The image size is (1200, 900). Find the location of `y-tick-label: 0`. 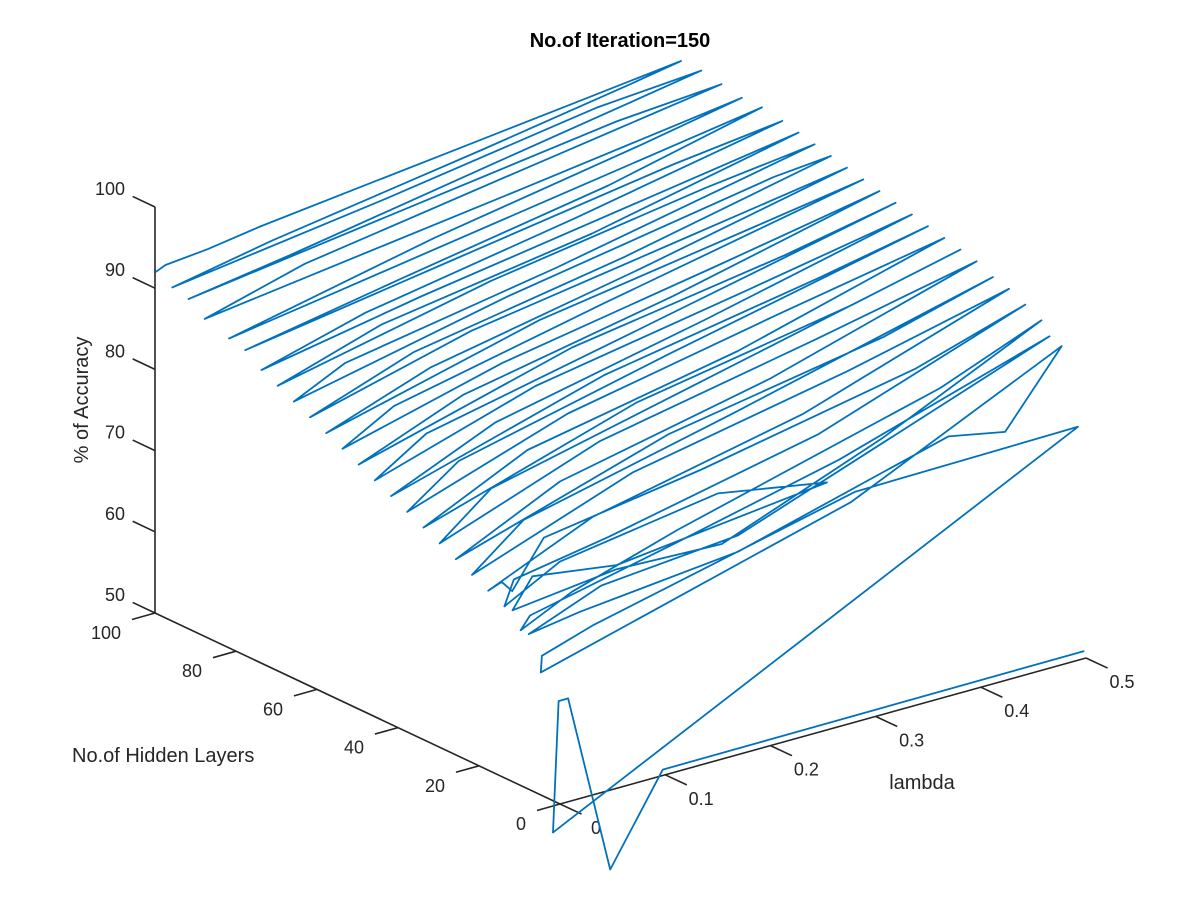

y-tick-label: 0 is located at coordinates (521, 824).